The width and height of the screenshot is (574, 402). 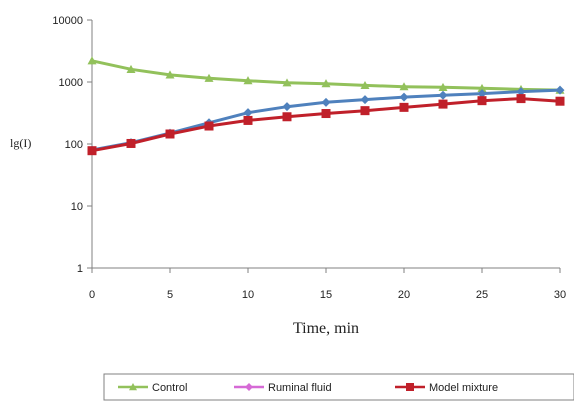 I want to click on legend-label: Control, so click(x=169, y=388).